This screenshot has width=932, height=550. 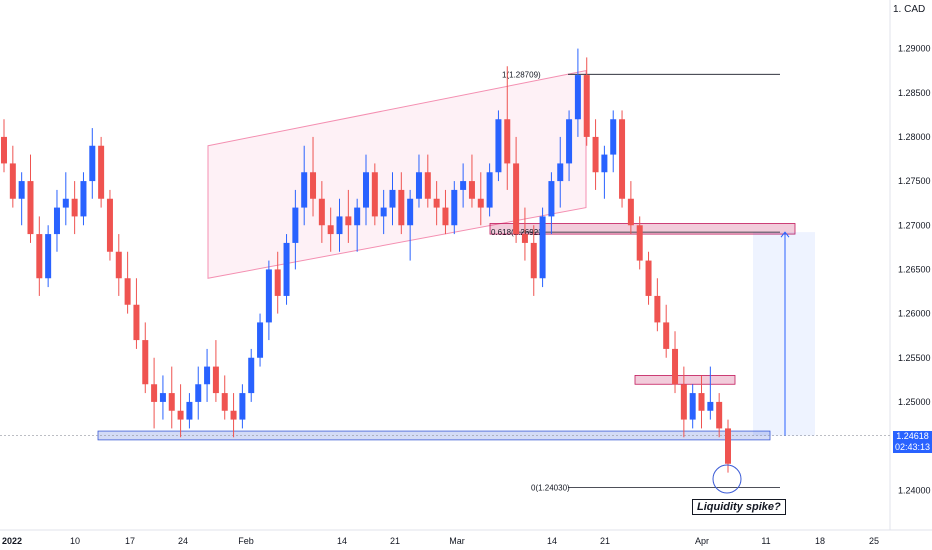 I want to click on y-tick-label: 1.26000, so click(x=914, y=314).